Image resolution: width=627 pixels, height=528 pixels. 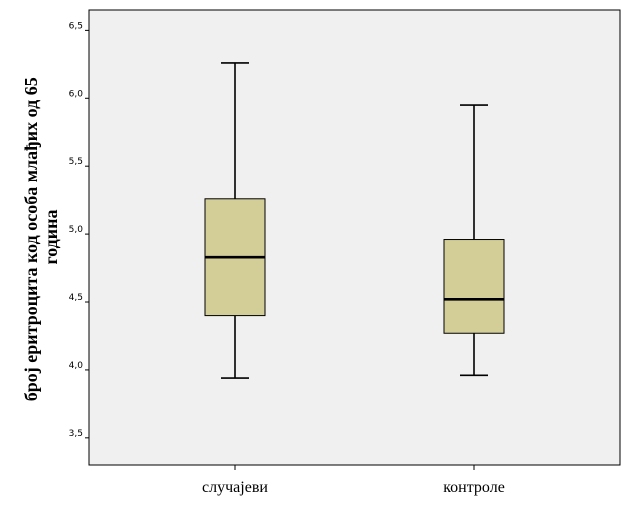 I want to click on y-tick-label: 6,0, so click(x=76, y=94).